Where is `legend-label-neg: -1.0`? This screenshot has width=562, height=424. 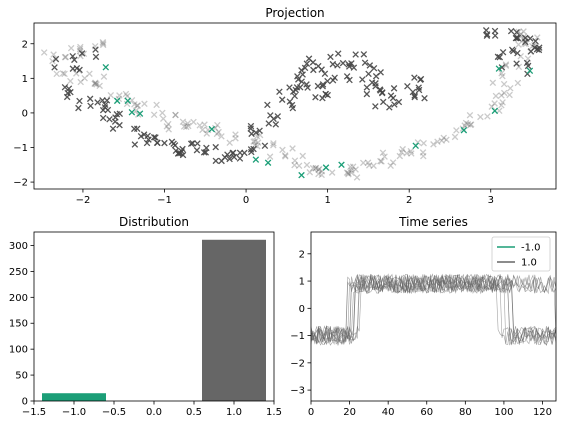
legend-label-neg: -1.0 is located at coordinates (531, 248).